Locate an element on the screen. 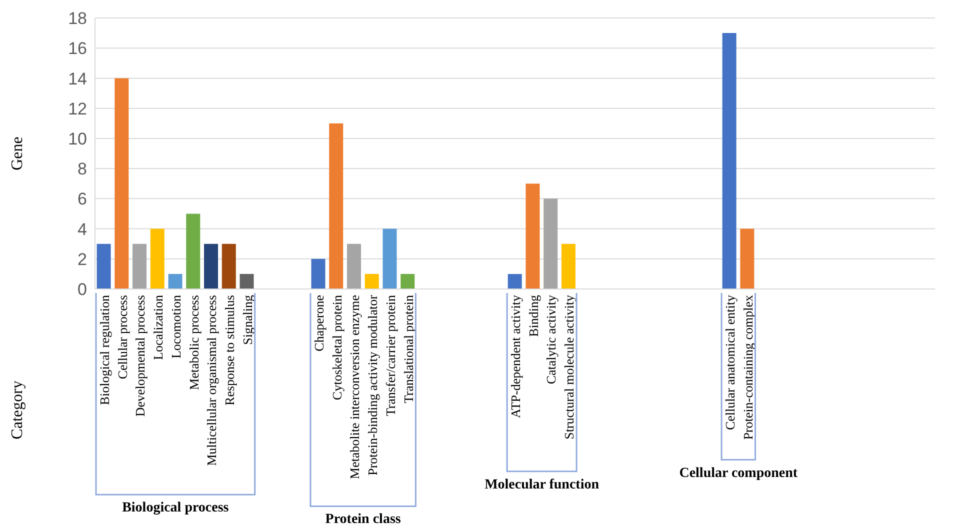 The height and width of the screenshot is (529, 953). x-tick-label: Metabolic process is located at coordinates (194, 342).